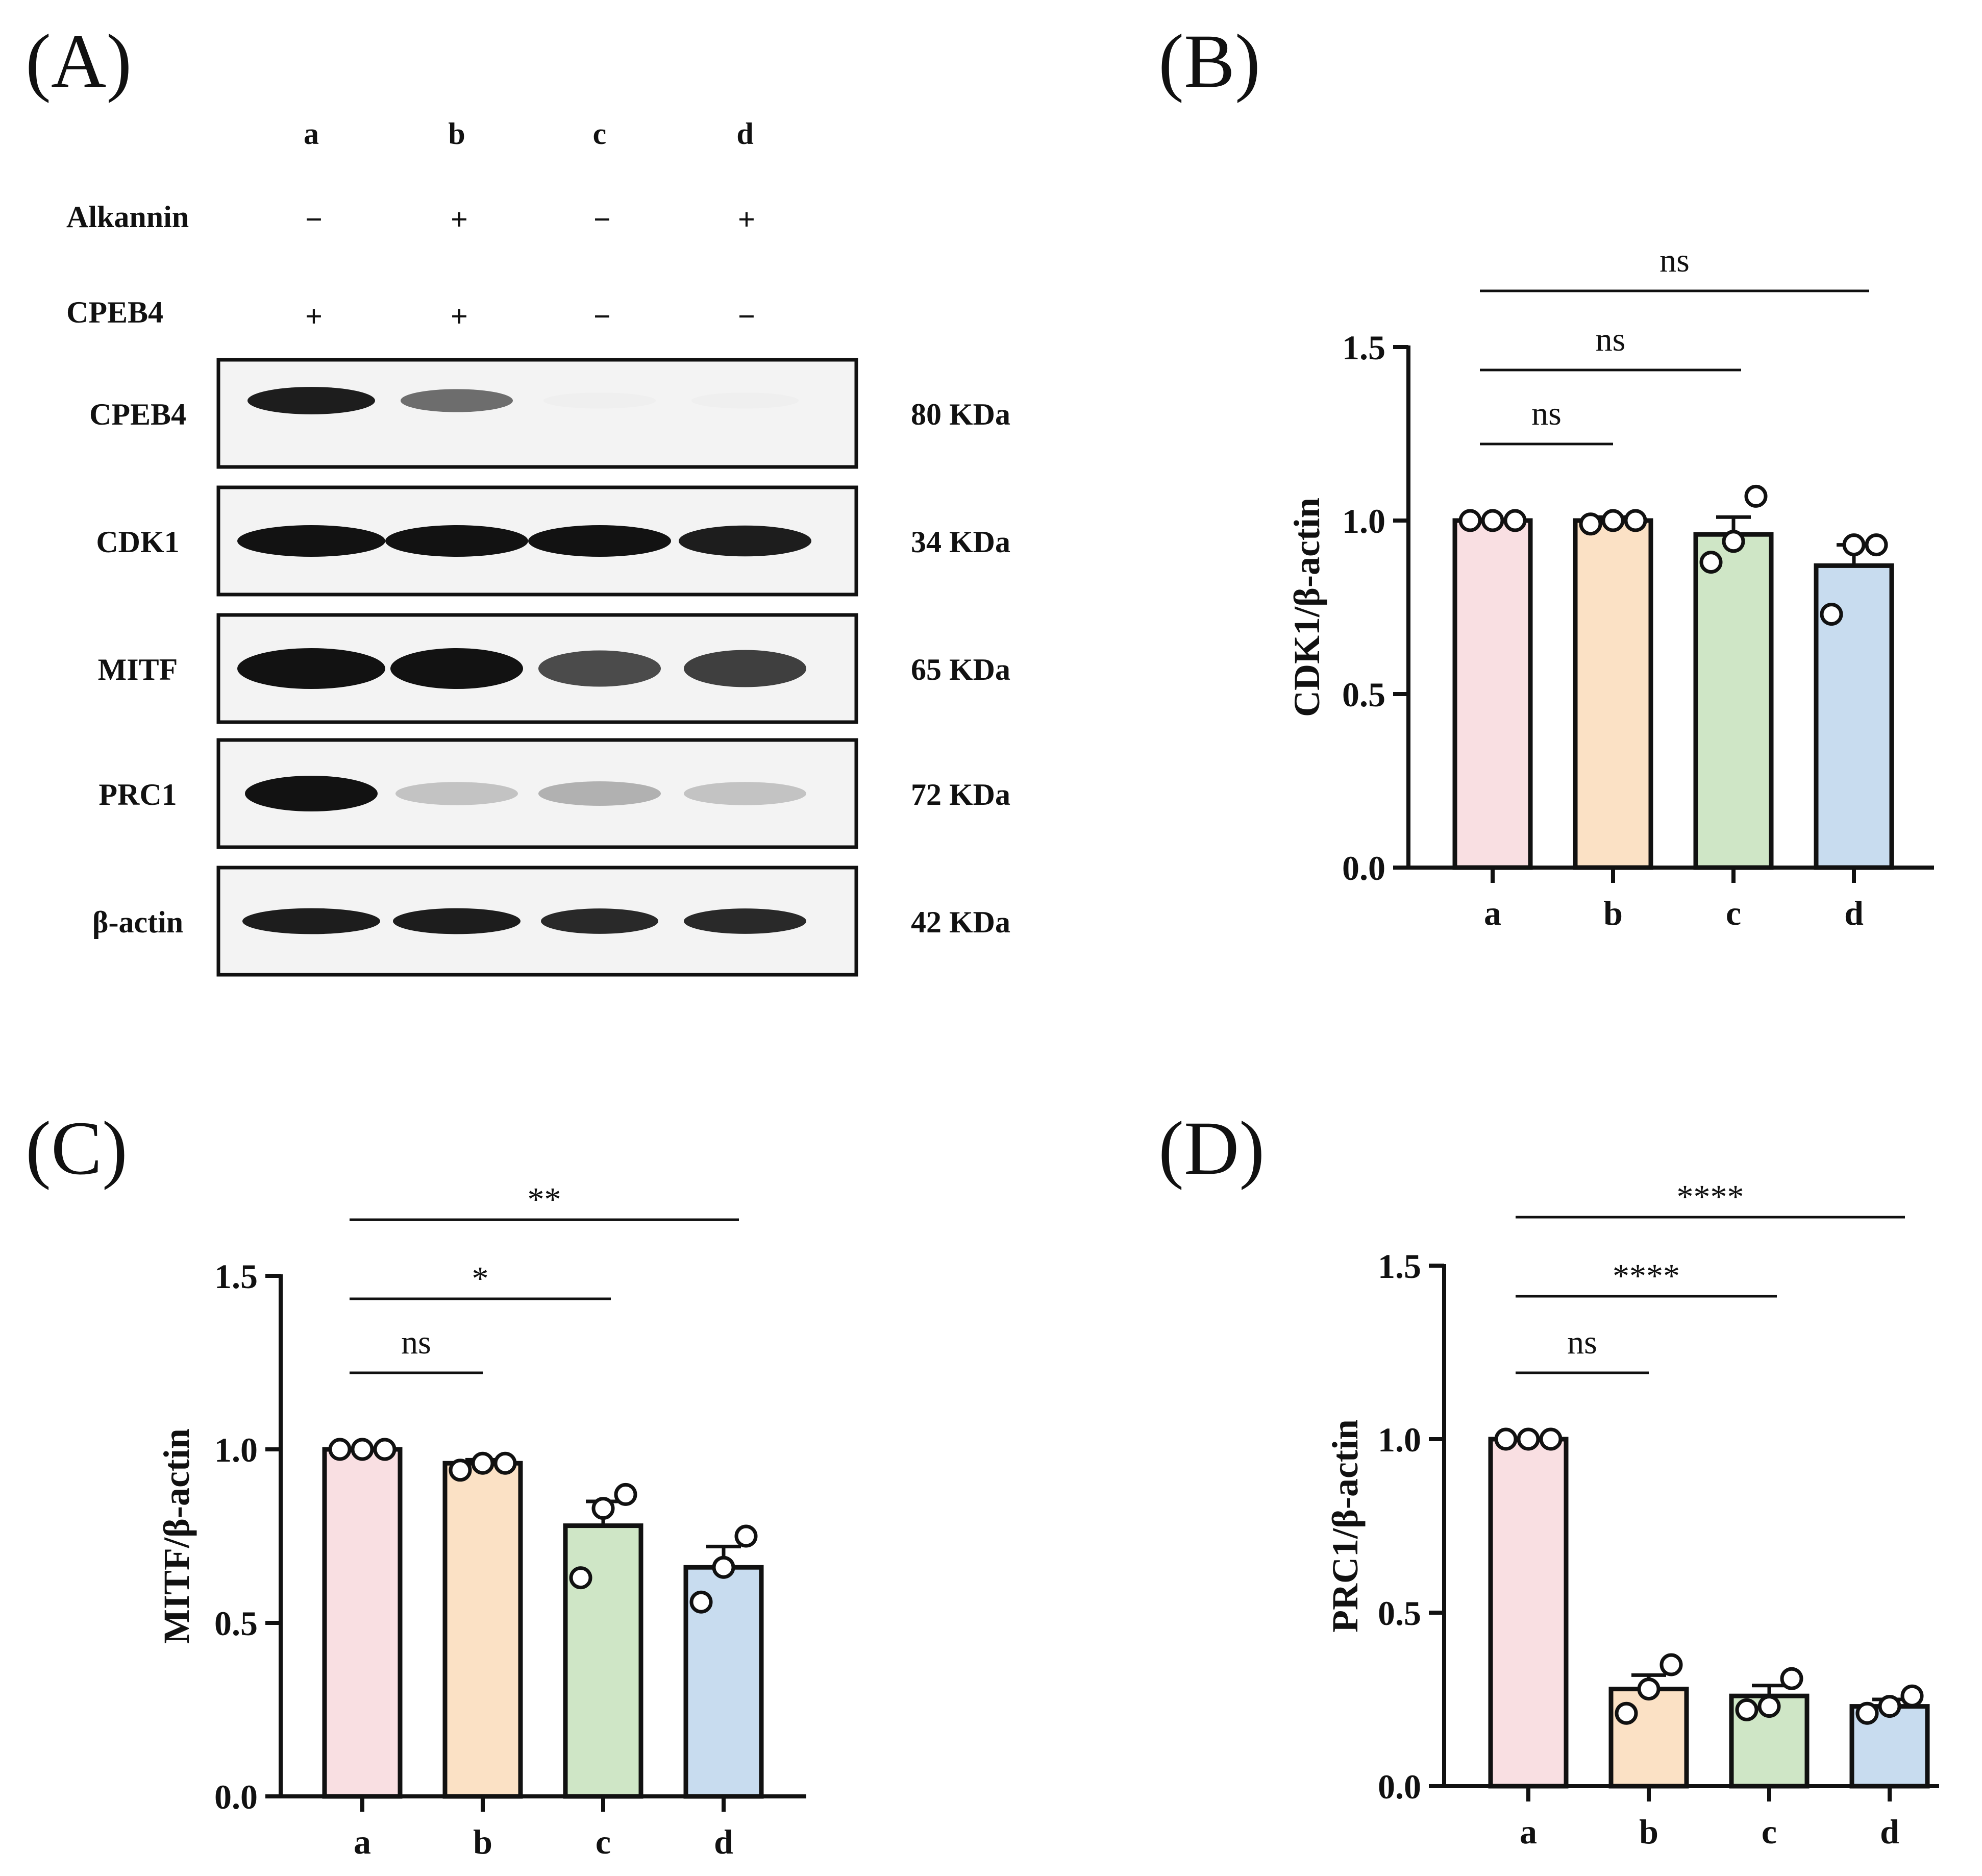  Describe the element at coordinates (1363, 694) in the screenshot. I see `y-tick-label: 0.5` at that location.